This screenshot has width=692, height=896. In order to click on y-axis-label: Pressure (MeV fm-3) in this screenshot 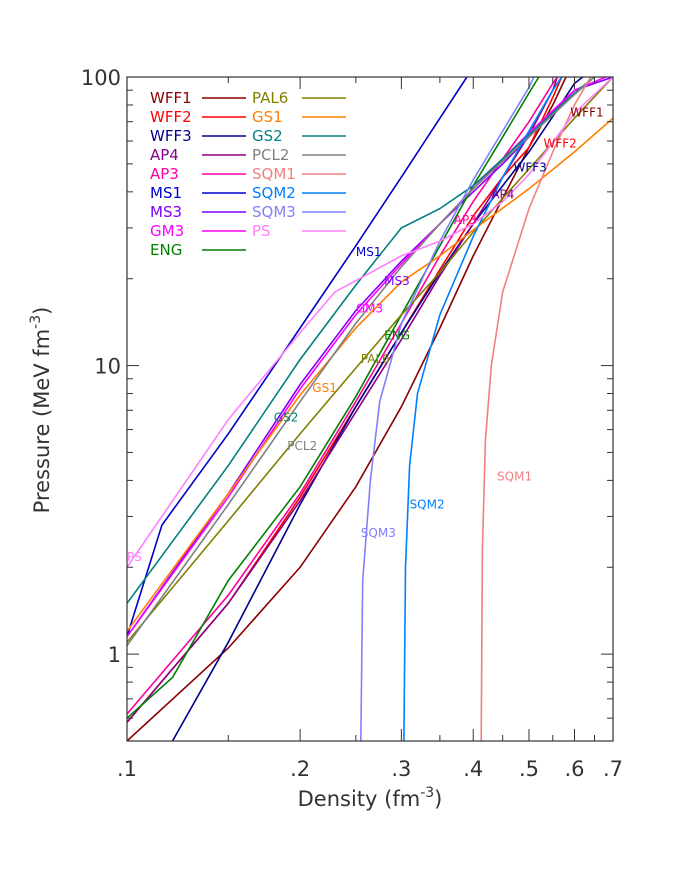, I will do `click(41, 410)`.